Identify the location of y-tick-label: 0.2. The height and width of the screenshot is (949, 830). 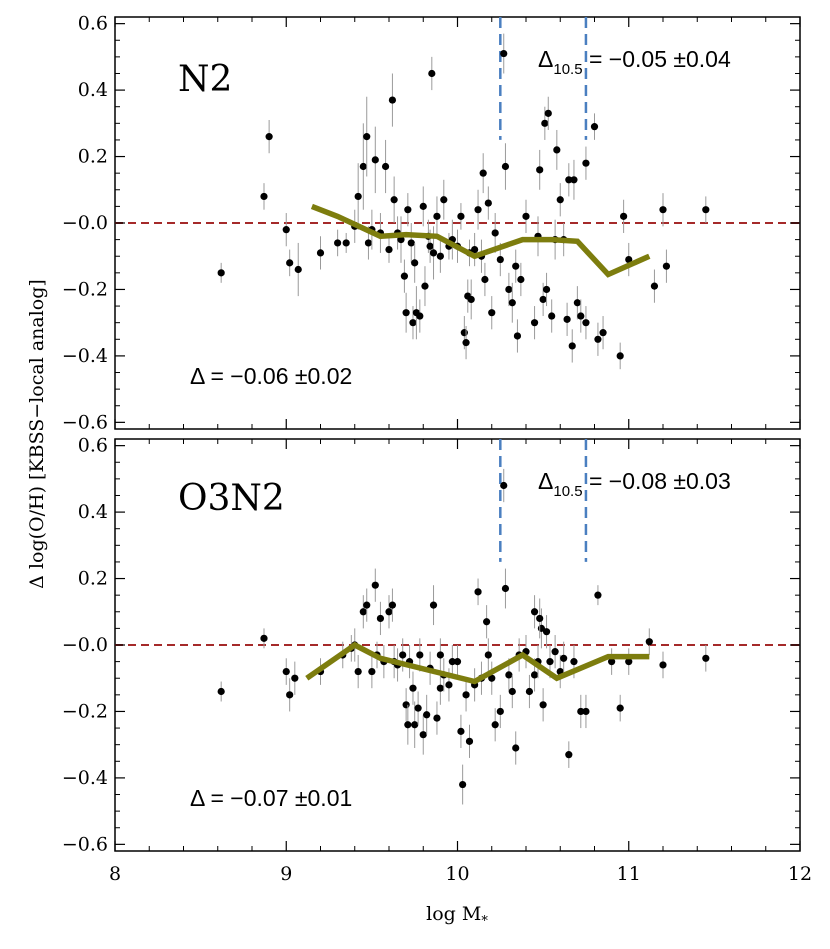
(93, 157).